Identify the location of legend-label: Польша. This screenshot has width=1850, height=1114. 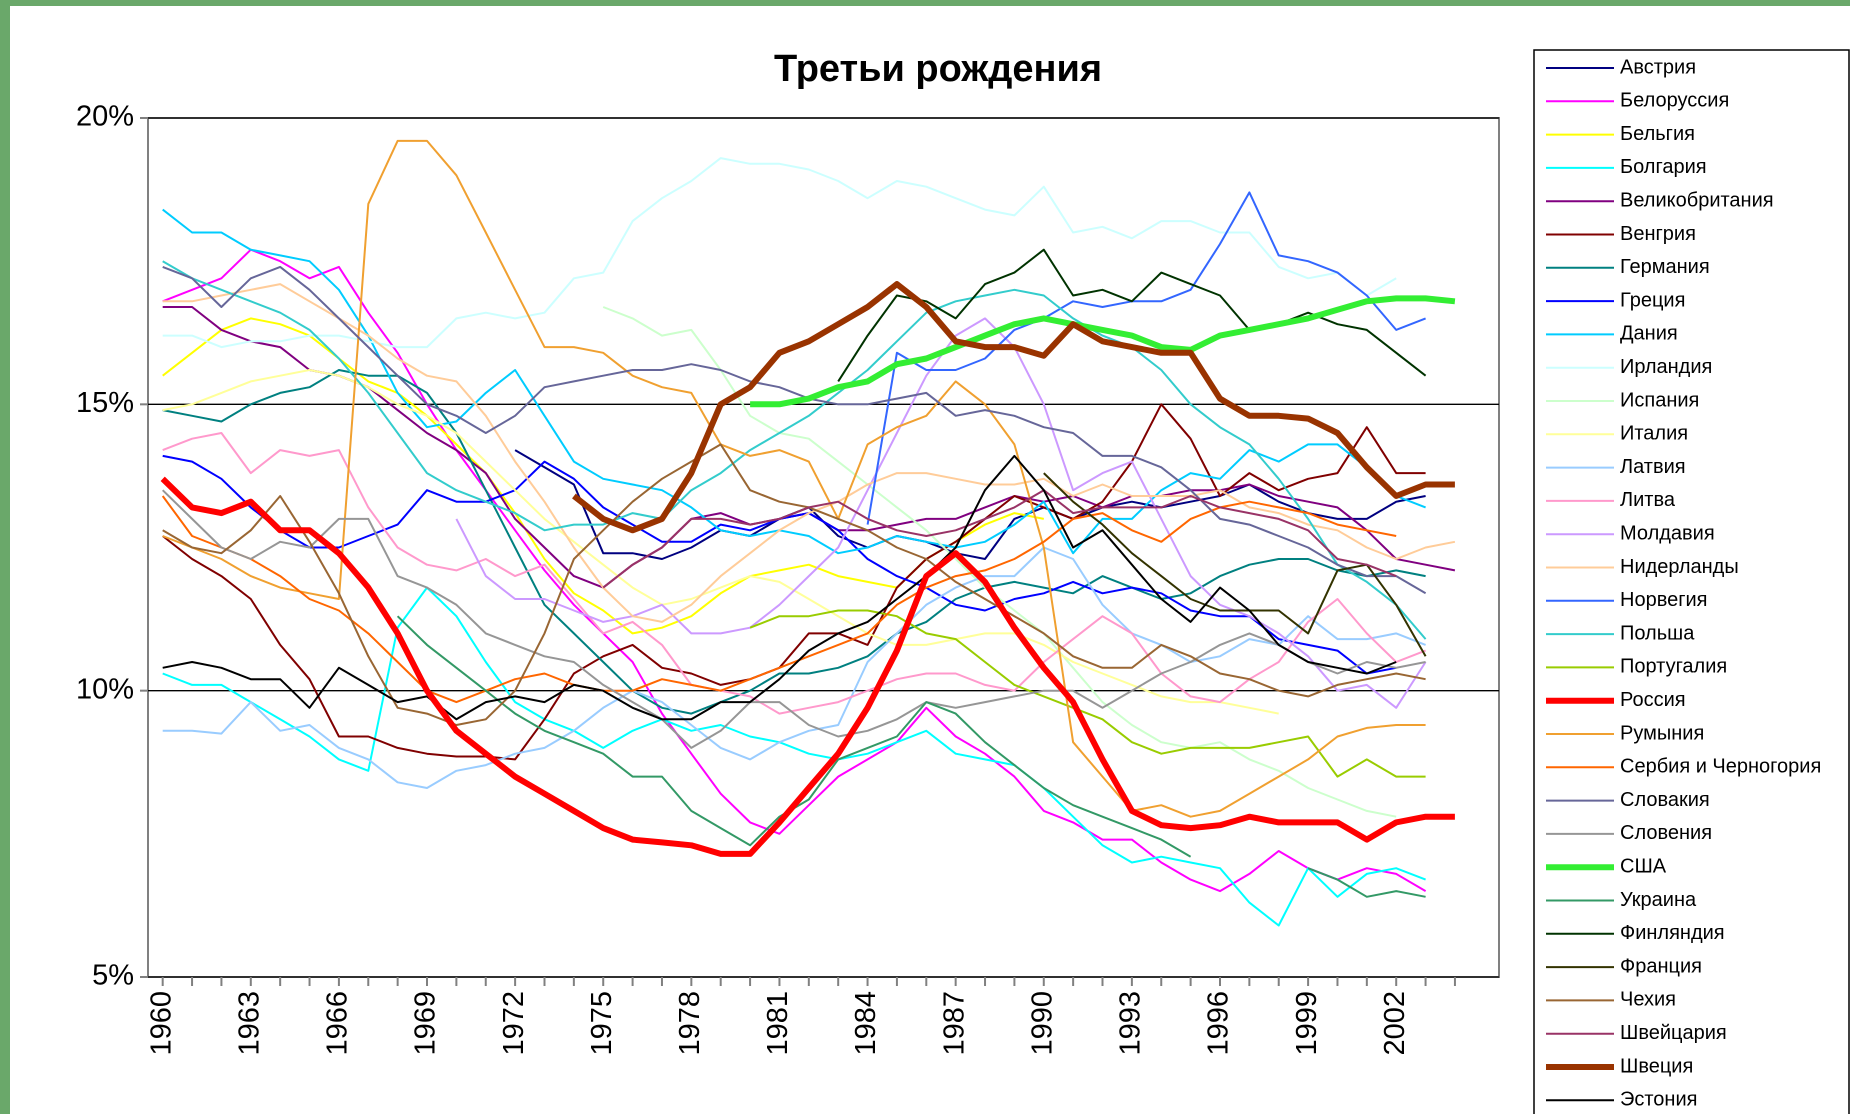
(1657, 633).